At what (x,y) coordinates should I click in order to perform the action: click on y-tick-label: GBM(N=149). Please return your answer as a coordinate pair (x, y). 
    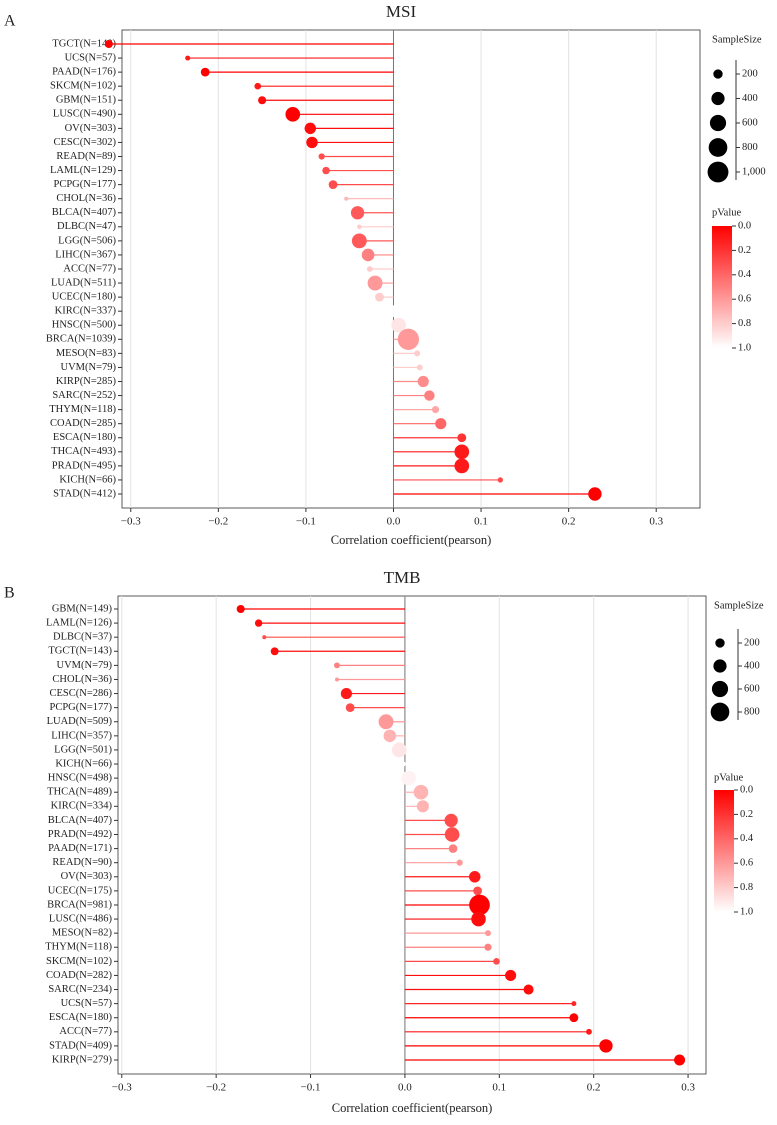
    Looking at the image, I should click on (82, 608).